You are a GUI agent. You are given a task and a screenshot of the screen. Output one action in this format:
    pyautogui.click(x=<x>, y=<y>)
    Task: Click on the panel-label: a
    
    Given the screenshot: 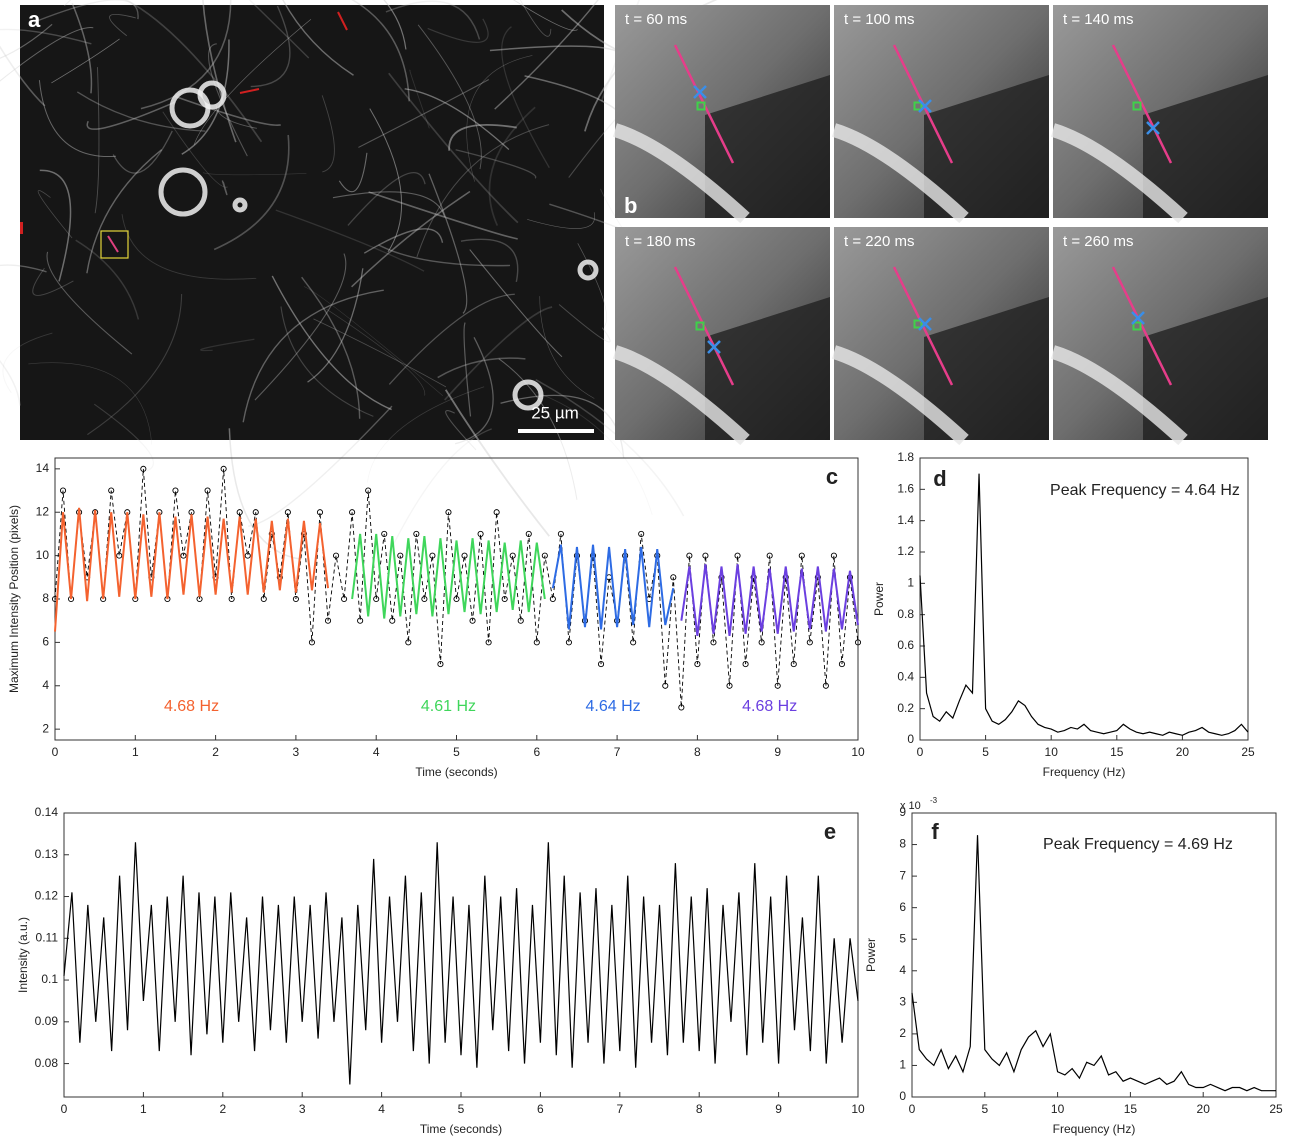 What is the action you would take?
    pyautogui.click(x=34, y=19)
    